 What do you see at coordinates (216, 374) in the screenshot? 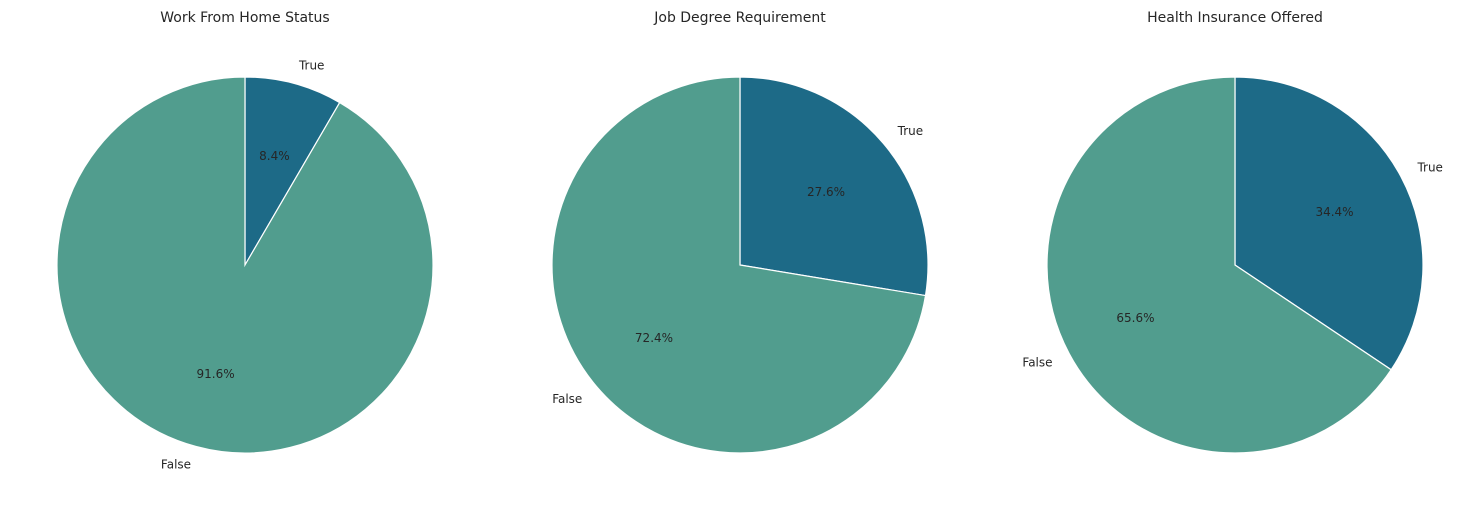
I see `slice-percent-label: 91.6%` at bounding box center [216, 374].